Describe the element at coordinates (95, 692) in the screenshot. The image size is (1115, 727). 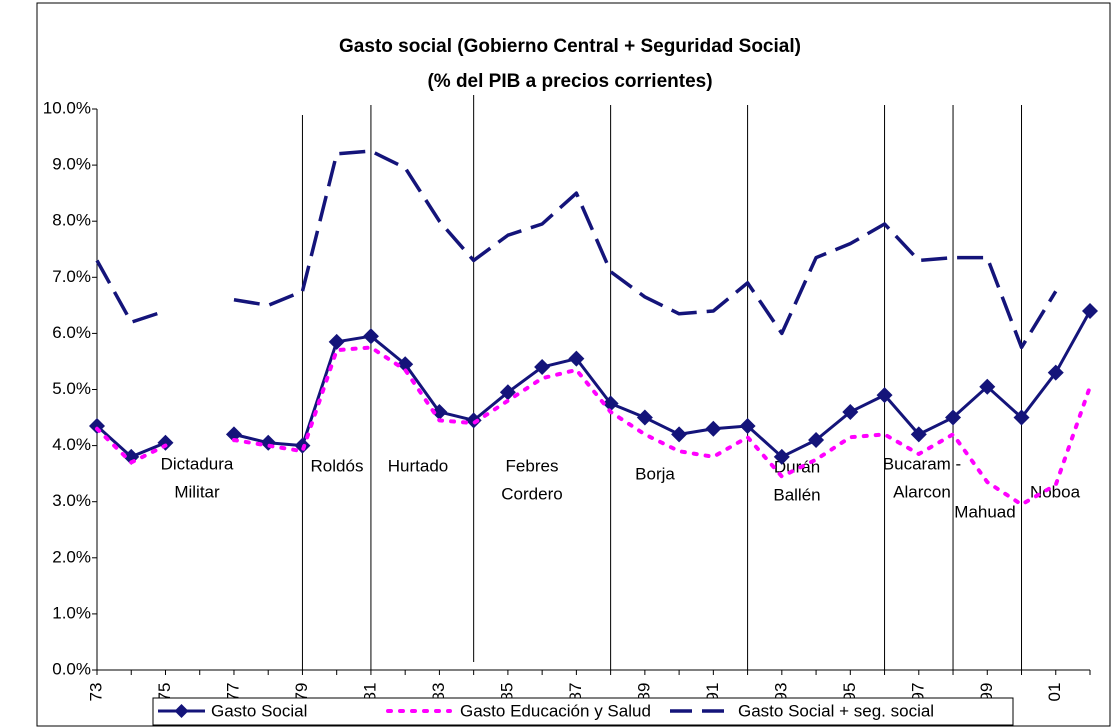
I see `x-tick-label: 73` at that location.